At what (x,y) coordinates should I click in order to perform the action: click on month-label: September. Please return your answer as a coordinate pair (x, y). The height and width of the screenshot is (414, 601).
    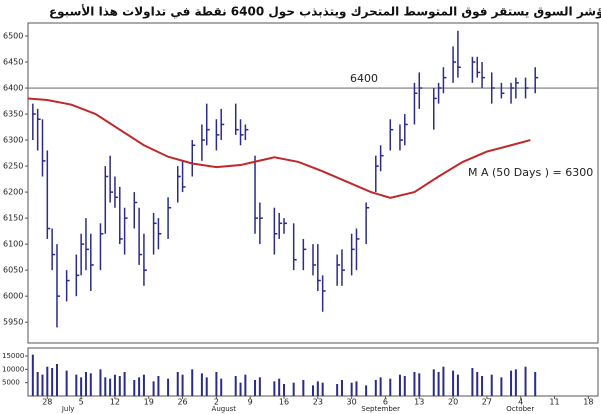
    Looking at the image, I should click on (380, 409).